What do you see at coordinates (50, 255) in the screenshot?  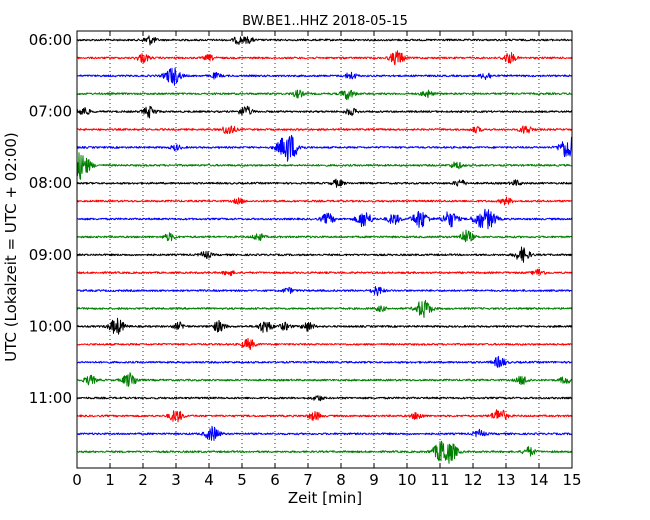 I see `y-tick-label: 09:00` at bounding box center [50, 255].